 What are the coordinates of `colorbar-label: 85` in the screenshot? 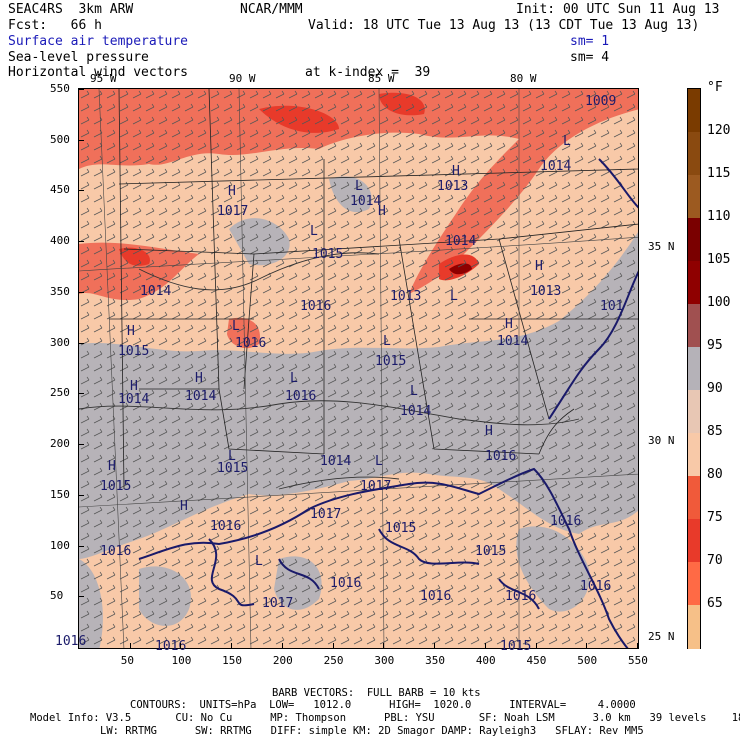 It's located at (715, 431).